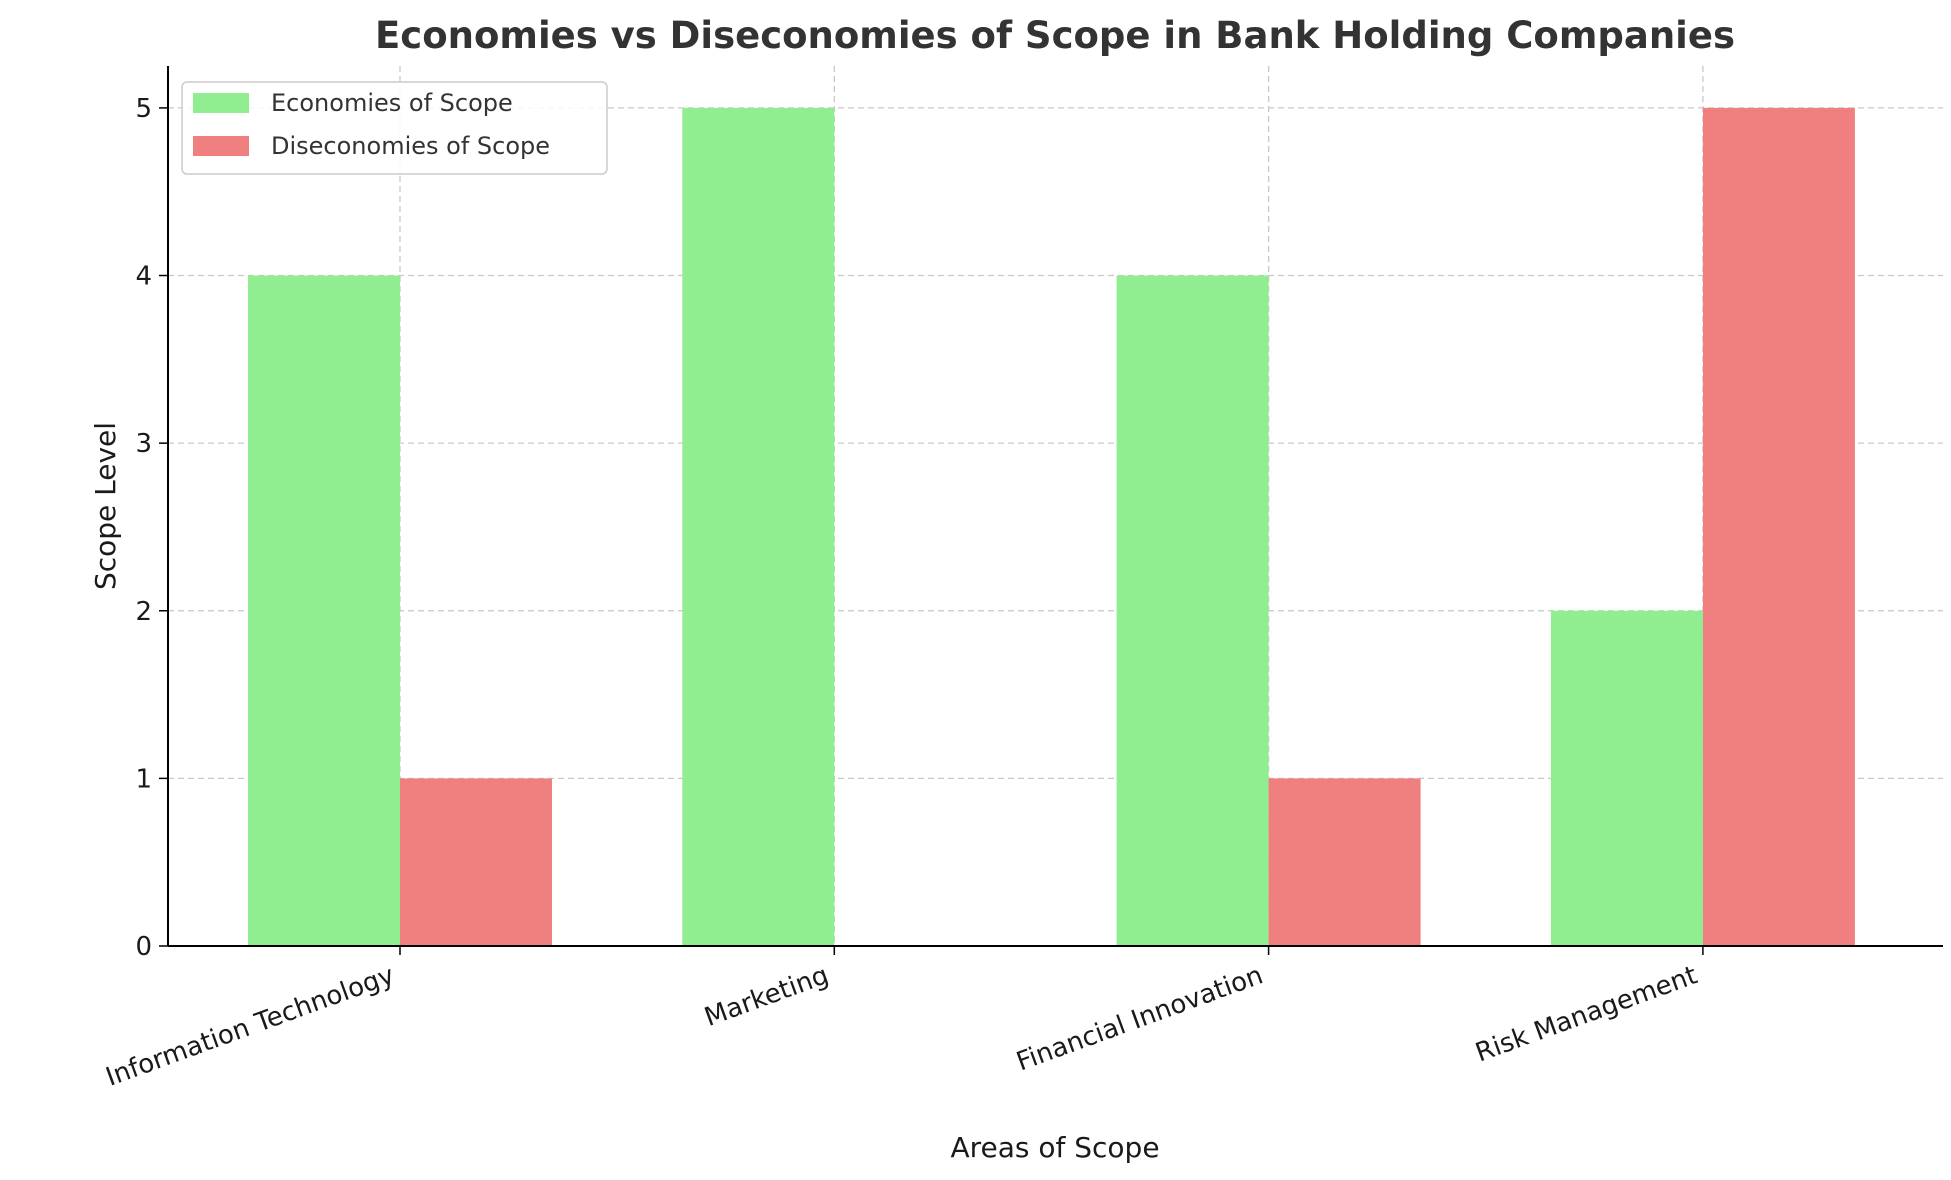 The height and width of the screenshot is (1180, 1951). I want to click on y-tick-label: 0, so click(143, 947).